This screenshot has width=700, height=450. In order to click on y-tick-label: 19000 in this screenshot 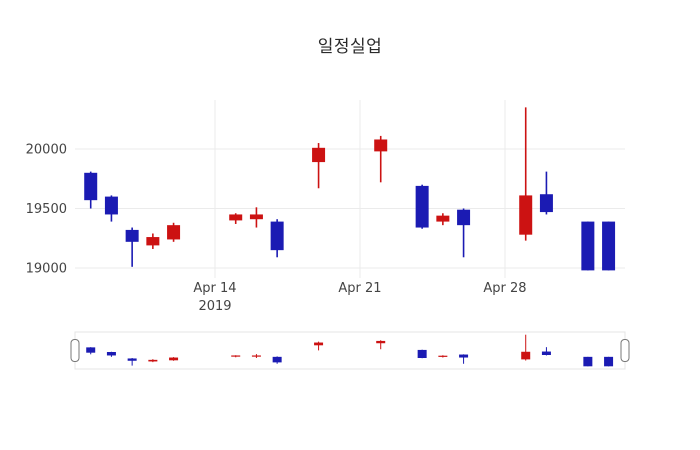, I will do `click(46, 269)`.